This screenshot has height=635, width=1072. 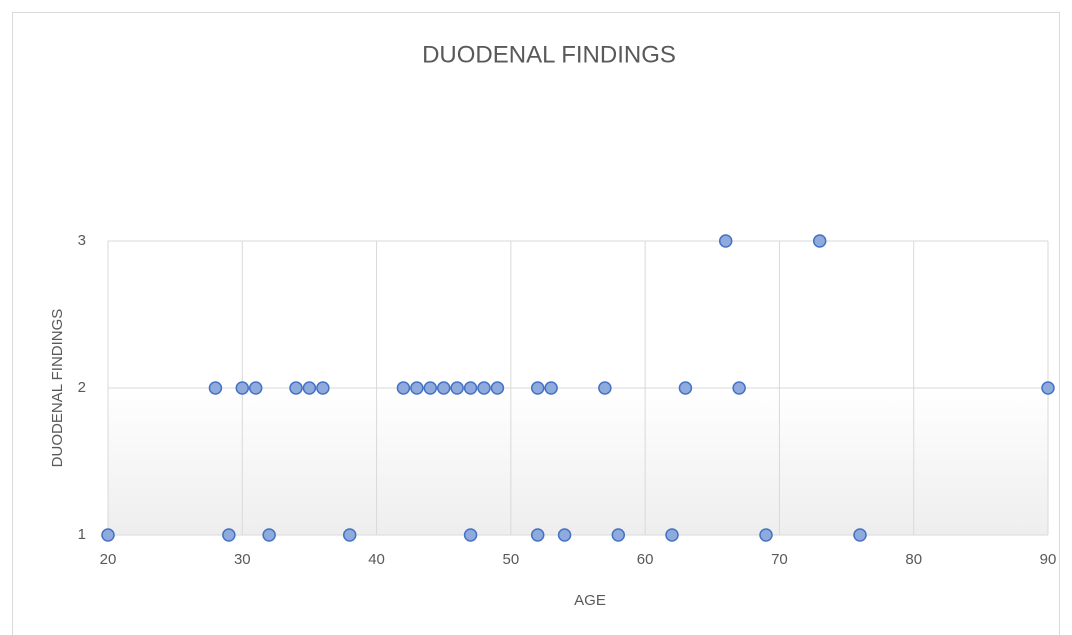 What do you see at coordinates (511, 559) in the screenshot?
I see `x-tick-label: 50` at bounding box center [511, 559].